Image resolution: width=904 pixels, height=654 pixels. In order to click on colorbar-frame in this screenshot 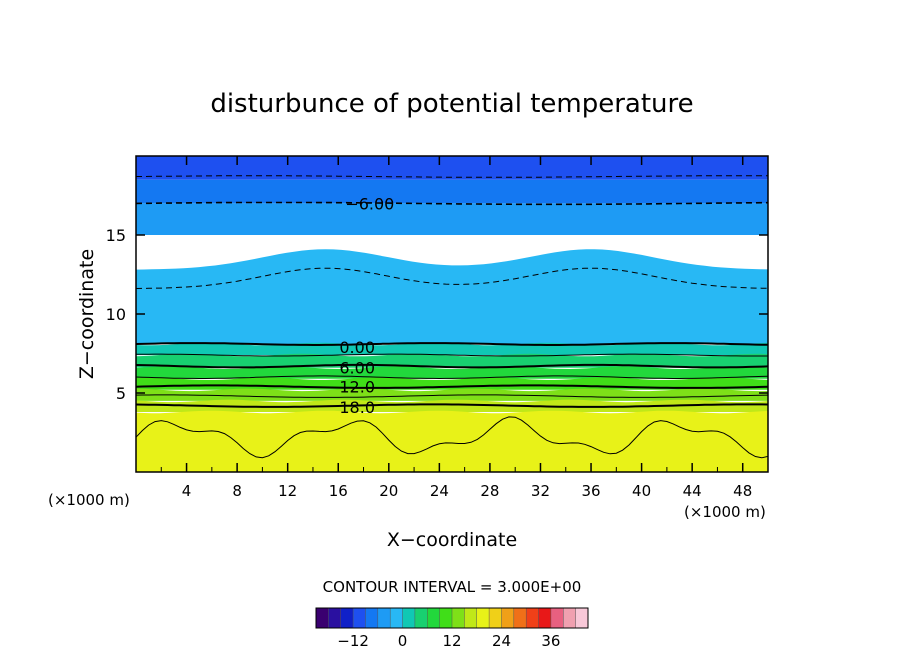, I will do `click(452, 618)`.